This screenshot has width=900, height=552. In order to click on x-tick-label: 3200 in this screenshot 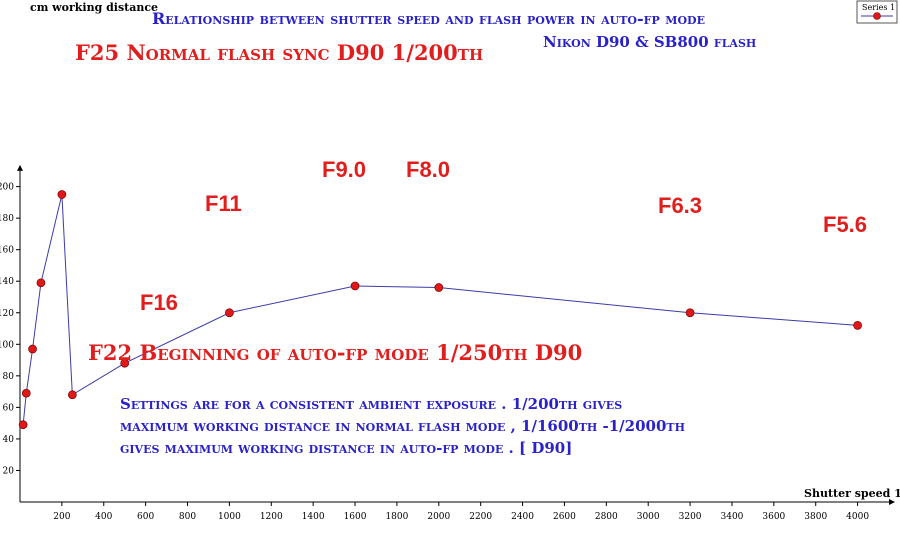, I will do `click(690, 517)`.